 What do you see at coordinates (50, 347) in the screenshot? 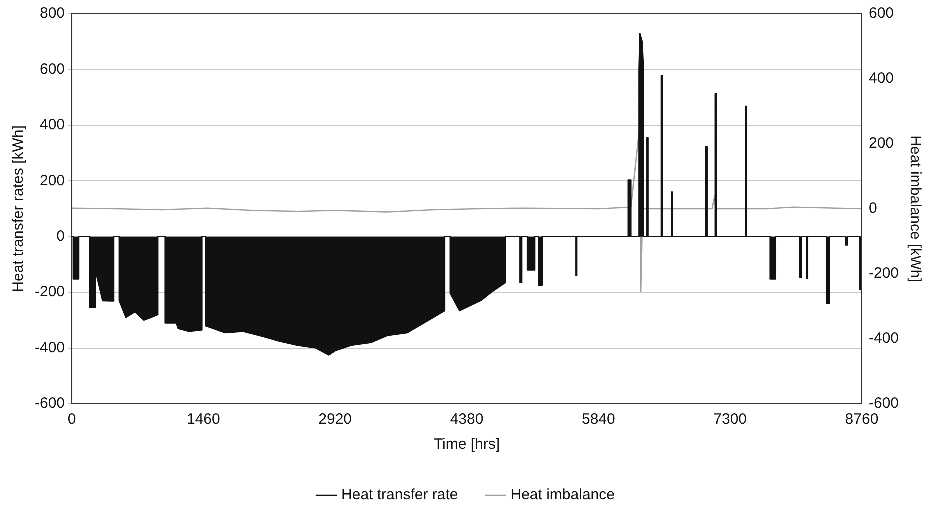
I see `y-tick-label: -400` at bounding box center [50, 347].